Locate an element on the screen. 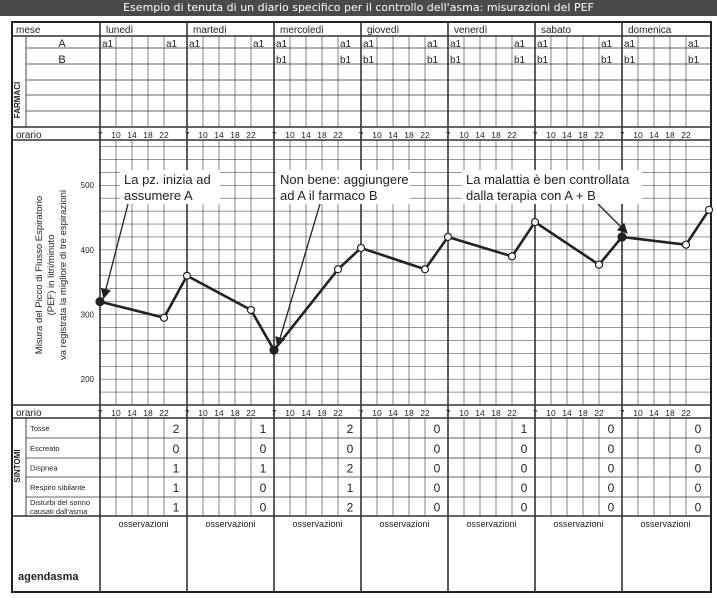 Image resolution: width=717 pixels, height=598 pixels. drug-name: A is located at coordinates (62, 44).